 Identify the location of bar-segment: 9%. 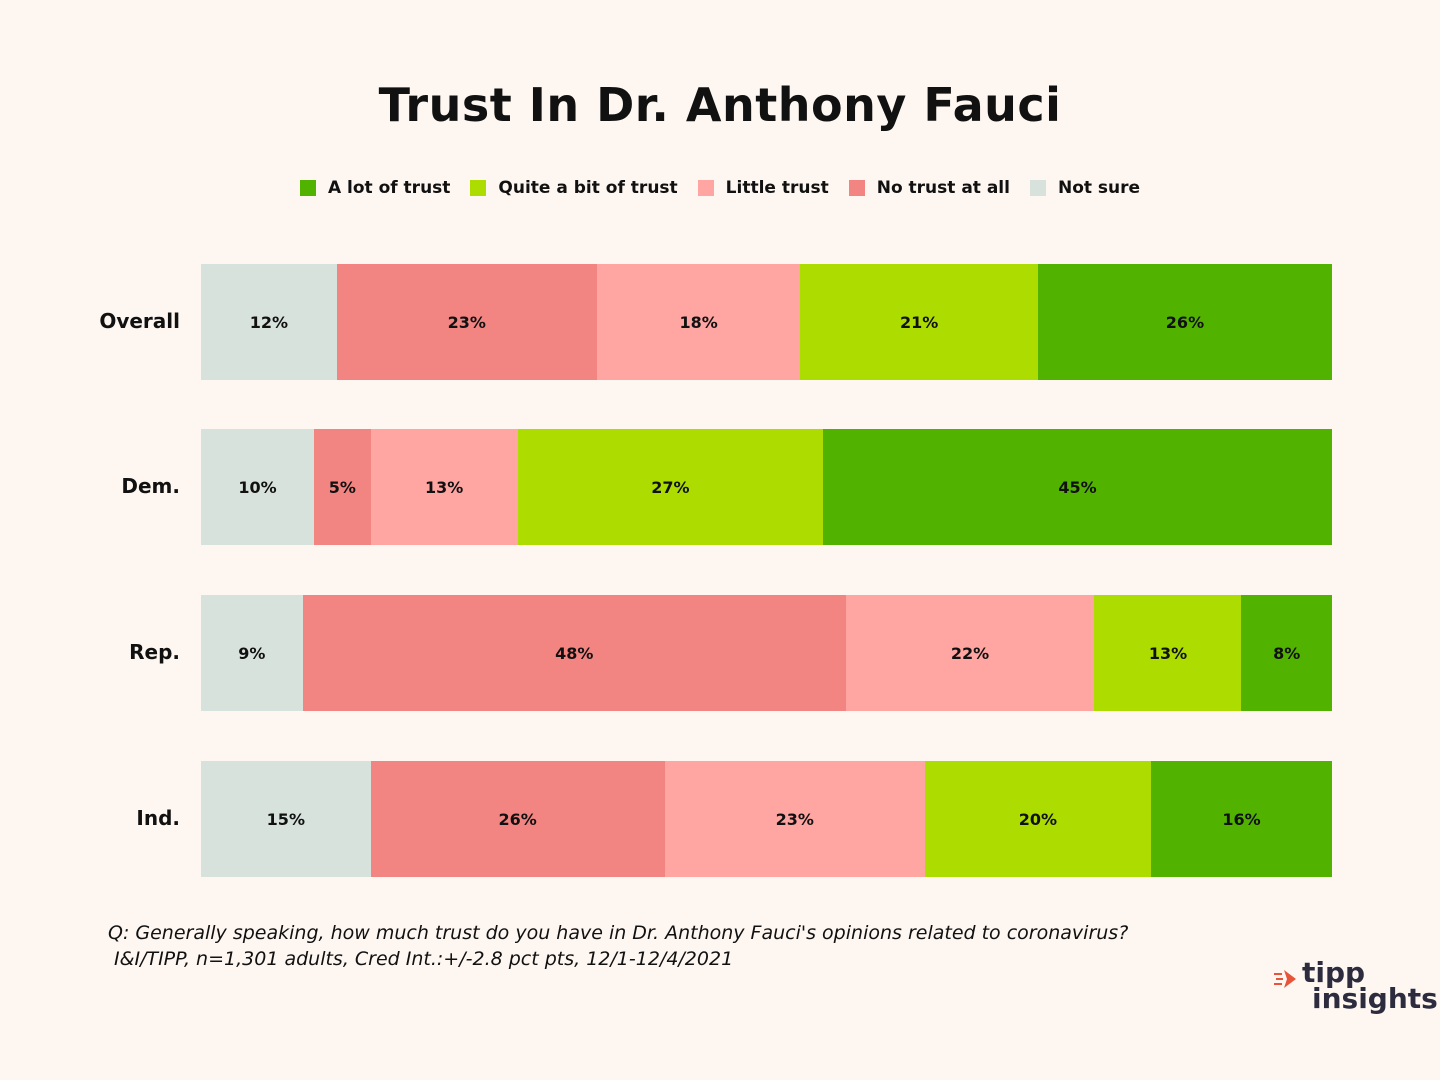
(252, 653).